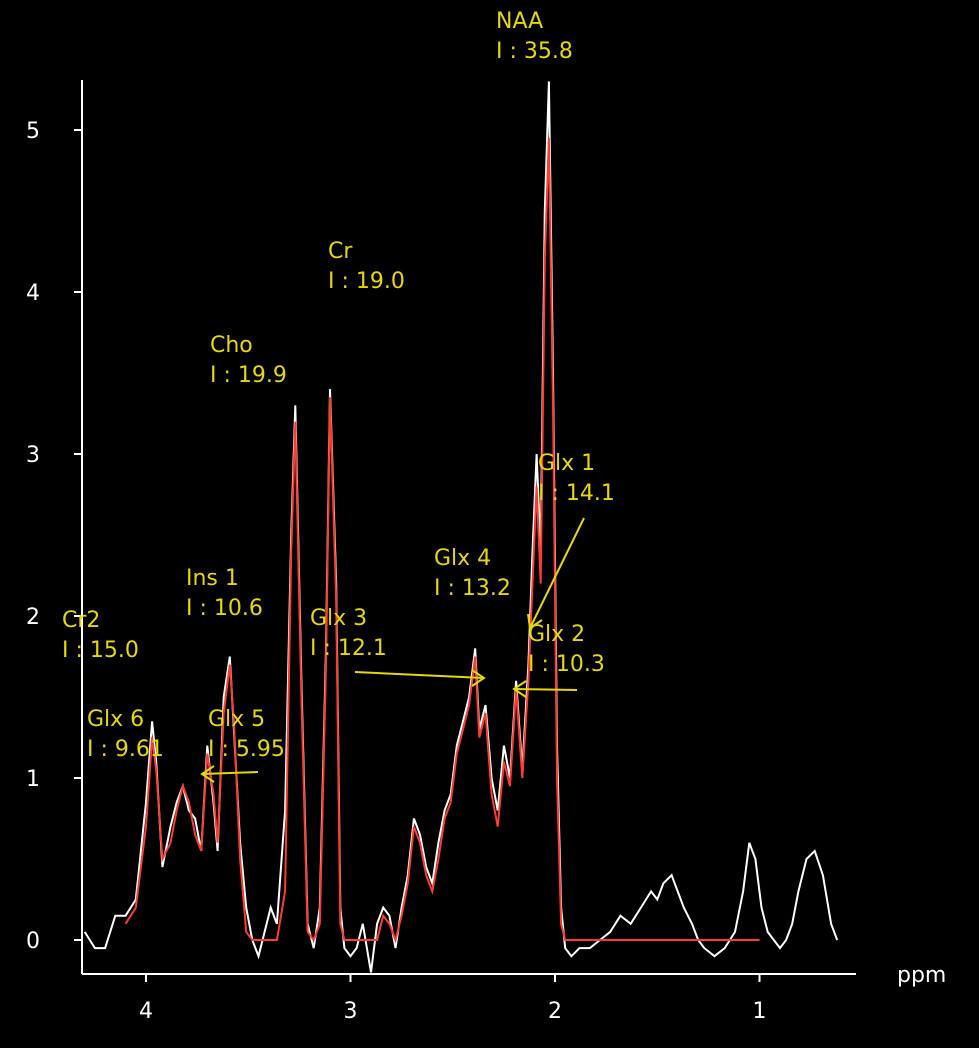 The height and width of the screenshot is (1048, 979). I want to click on peak-integral-glx6: I : 9.61, so click(125, 749).